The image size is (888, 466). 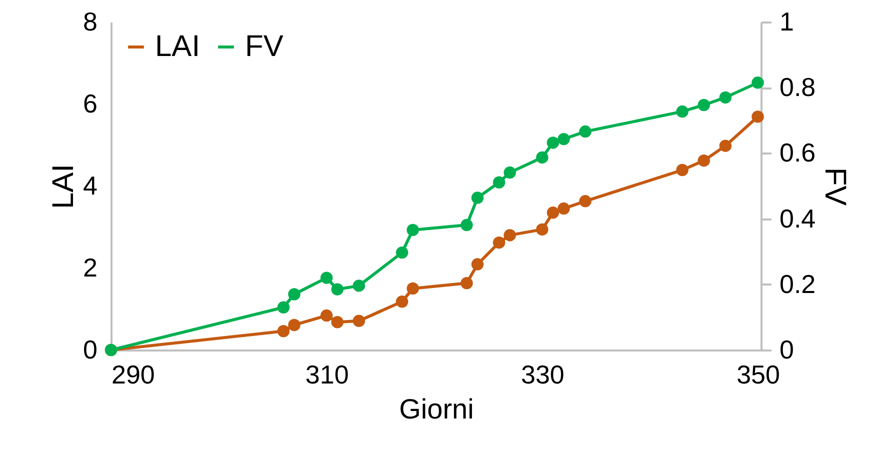 What do you see at coordinates (90, 103) in the screenshot?
I see `y-tick-label: 6` at bounding box center [90, 103].